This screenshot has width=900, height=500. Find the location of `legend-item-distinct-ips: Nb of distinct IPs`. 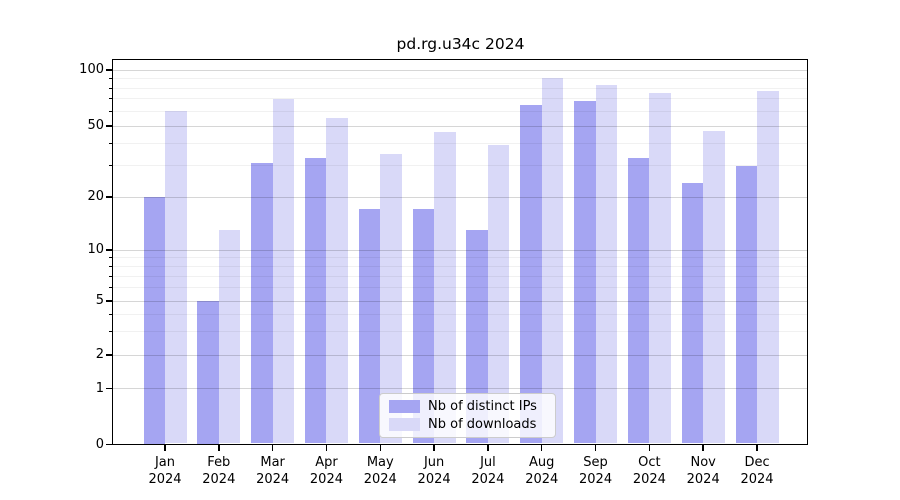

legend-item-distinct-ips: Nb of distinct IPs is located at coordinates (472, 406).